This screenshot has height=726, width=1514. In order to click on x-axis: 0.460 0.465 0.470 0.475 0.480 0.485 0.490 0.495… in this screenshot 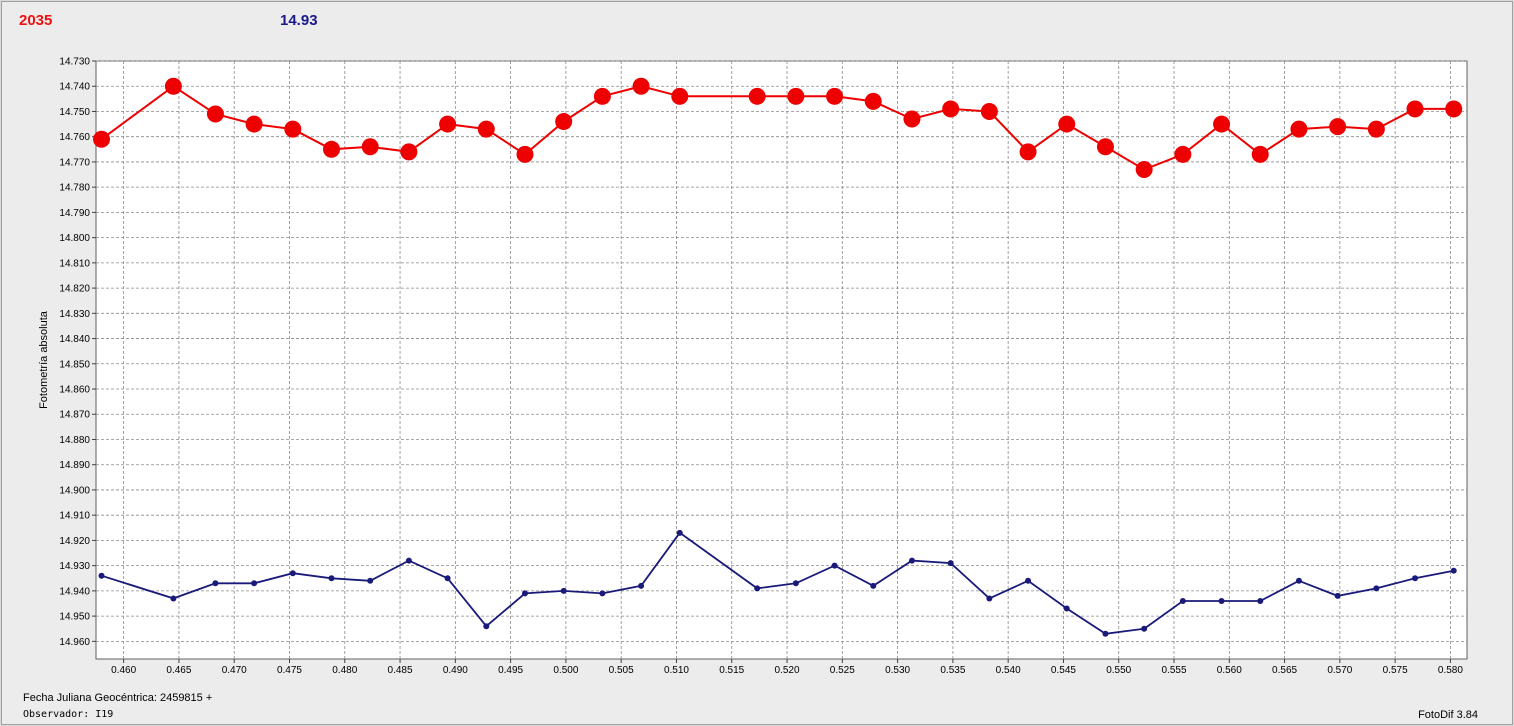, I will do `click(787, 667)`.